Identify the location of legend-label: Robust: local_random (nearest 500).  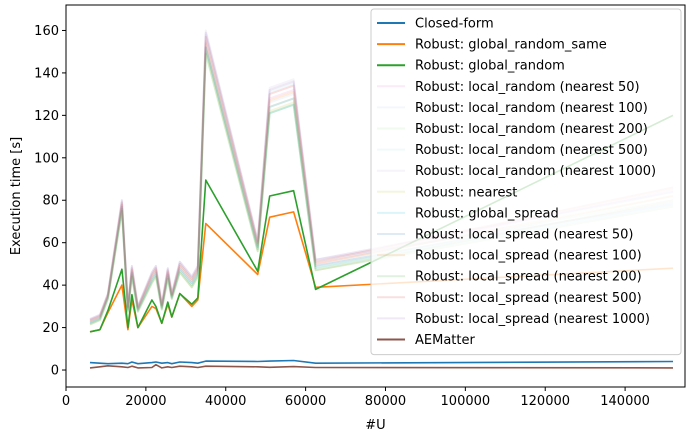
(531, 150).